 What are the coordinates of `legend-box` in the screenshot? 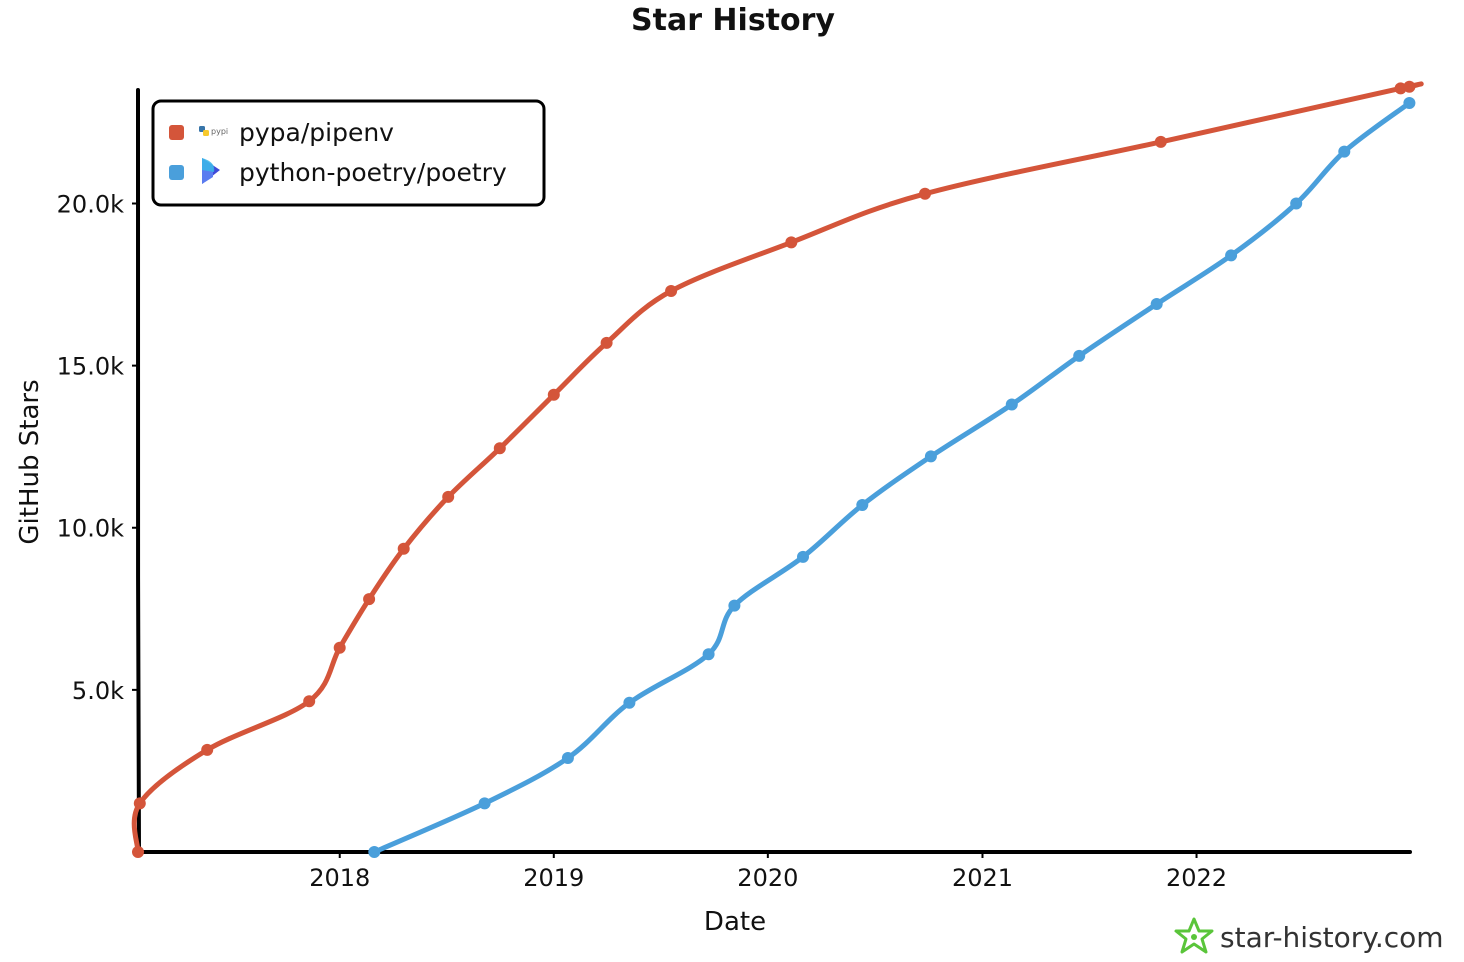 It's located at (348, 153).